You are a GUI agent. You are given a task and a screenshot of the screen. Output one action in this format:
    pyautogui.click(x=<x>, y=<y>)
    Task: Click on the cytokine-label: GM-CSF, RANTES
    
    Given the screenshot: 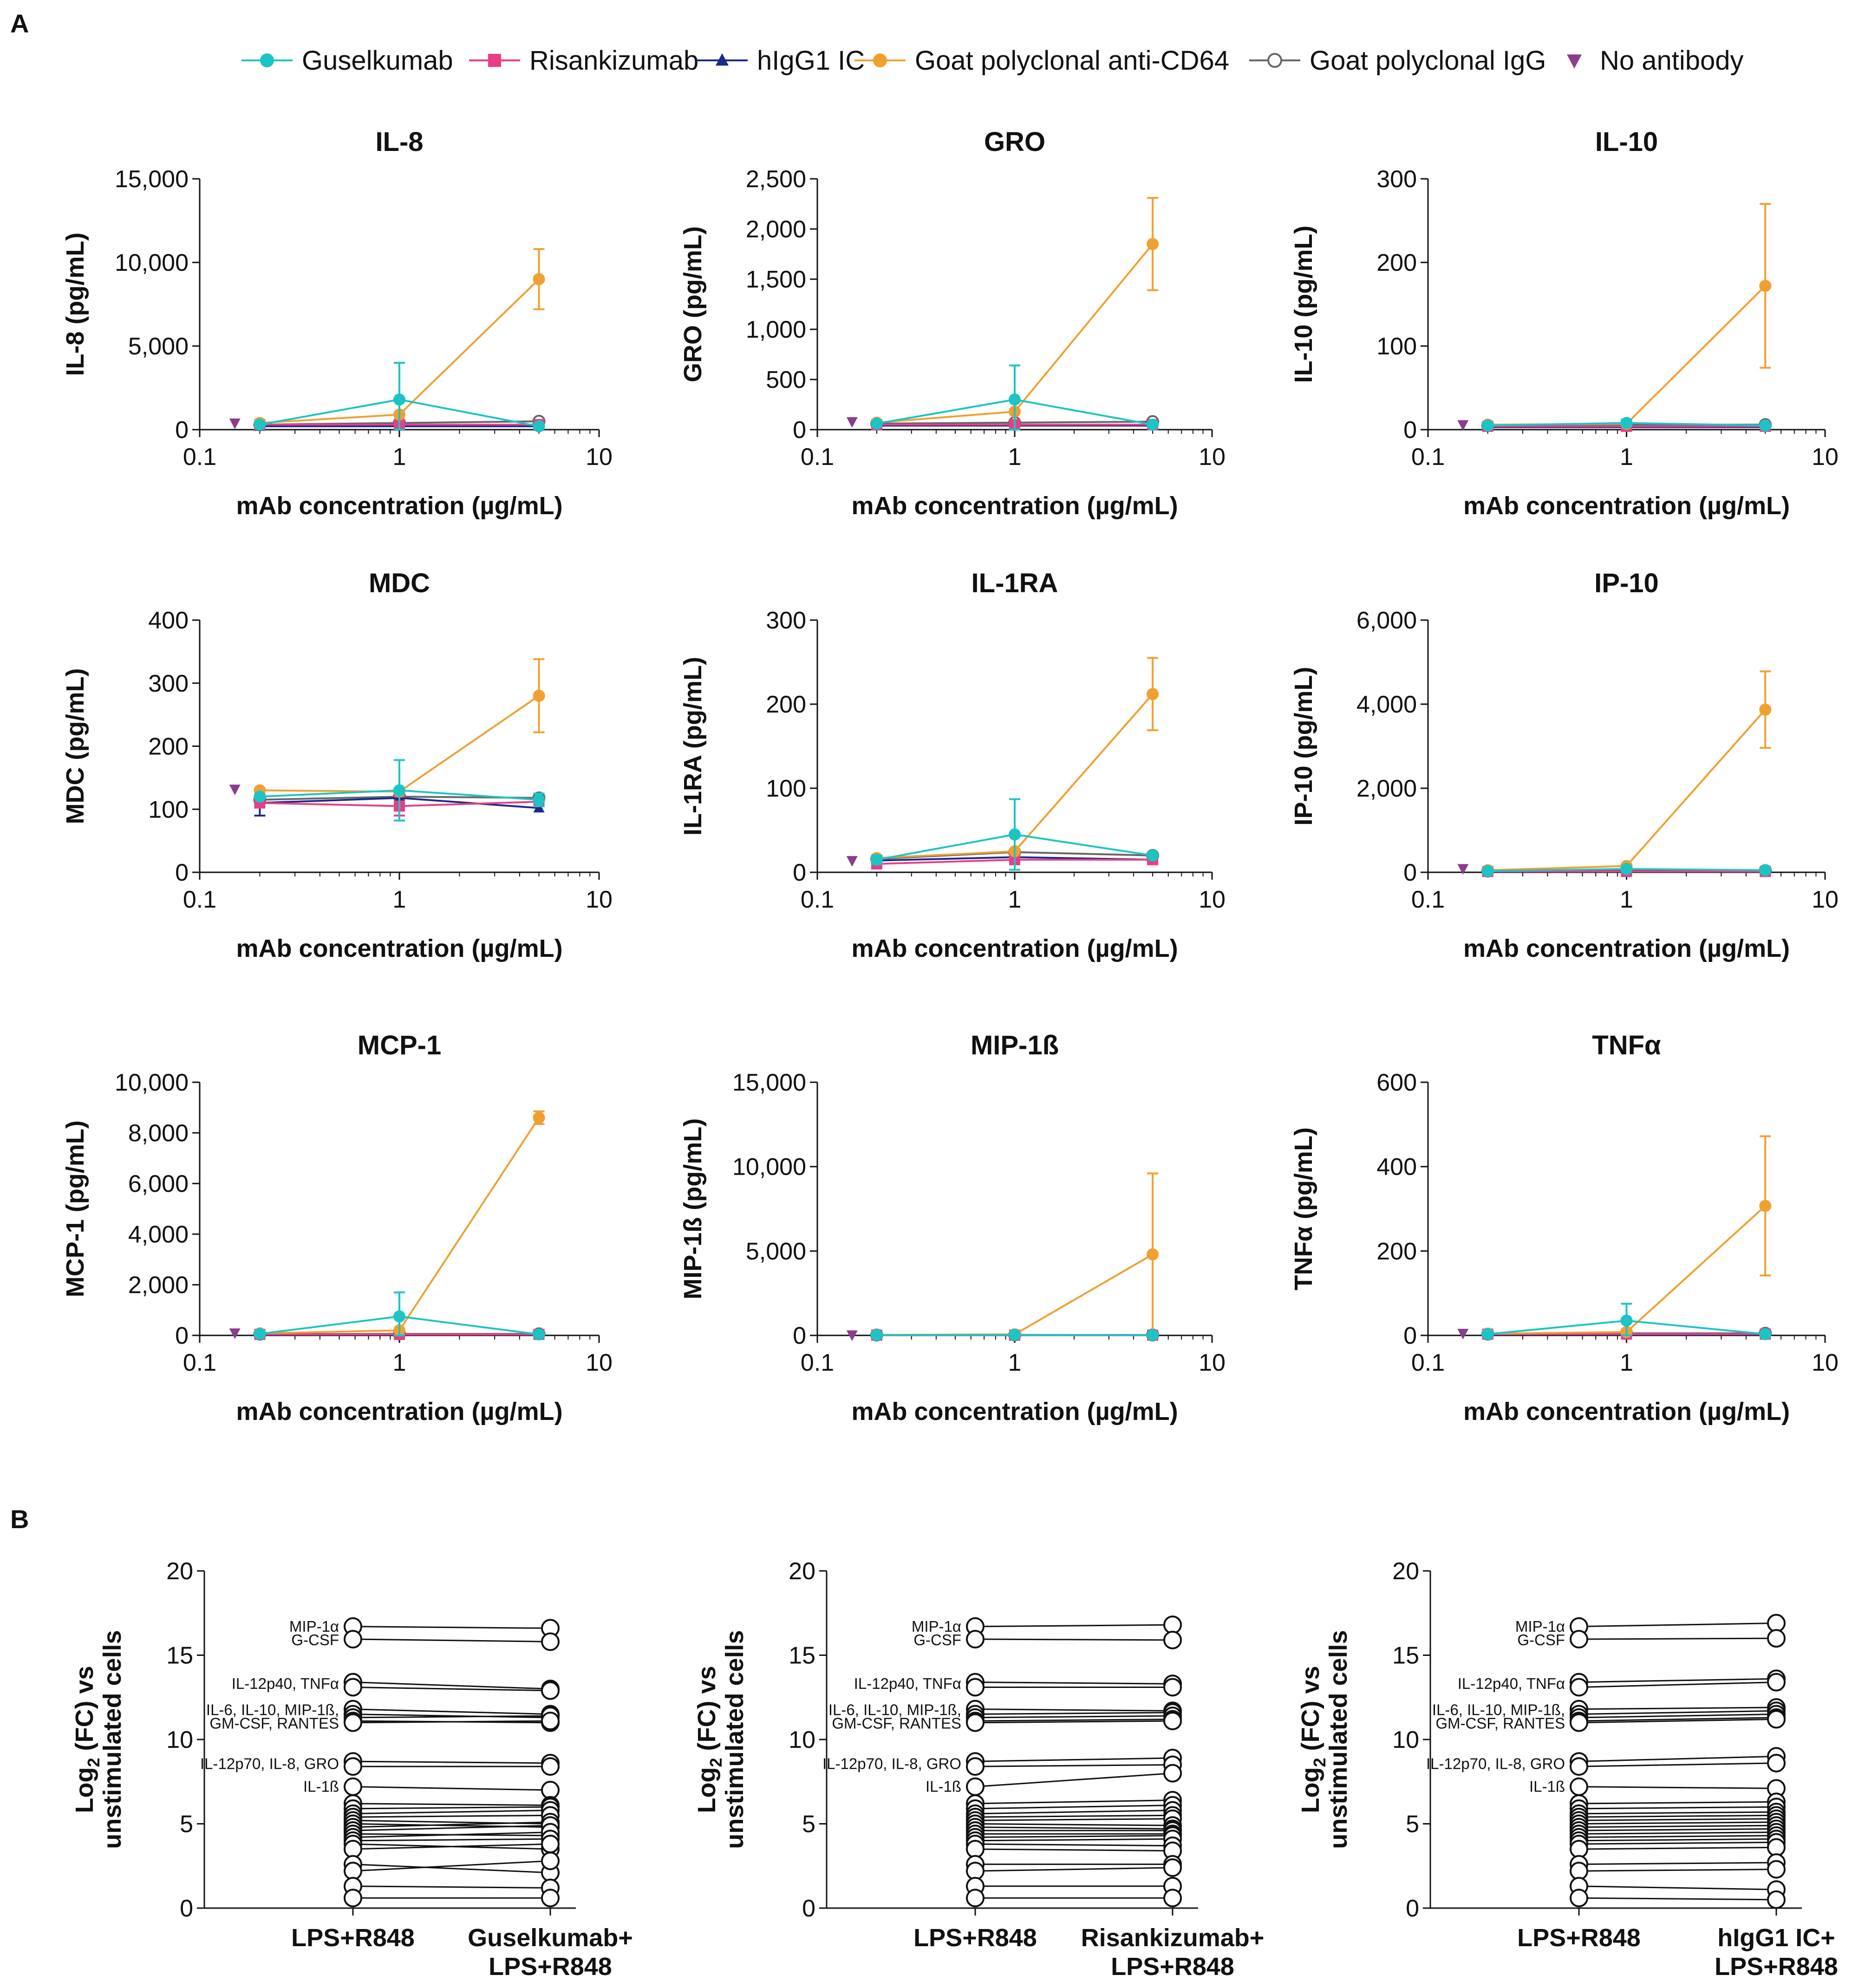 What is the action you would take?
    pyautogui.click(x=274, y=1724)
    